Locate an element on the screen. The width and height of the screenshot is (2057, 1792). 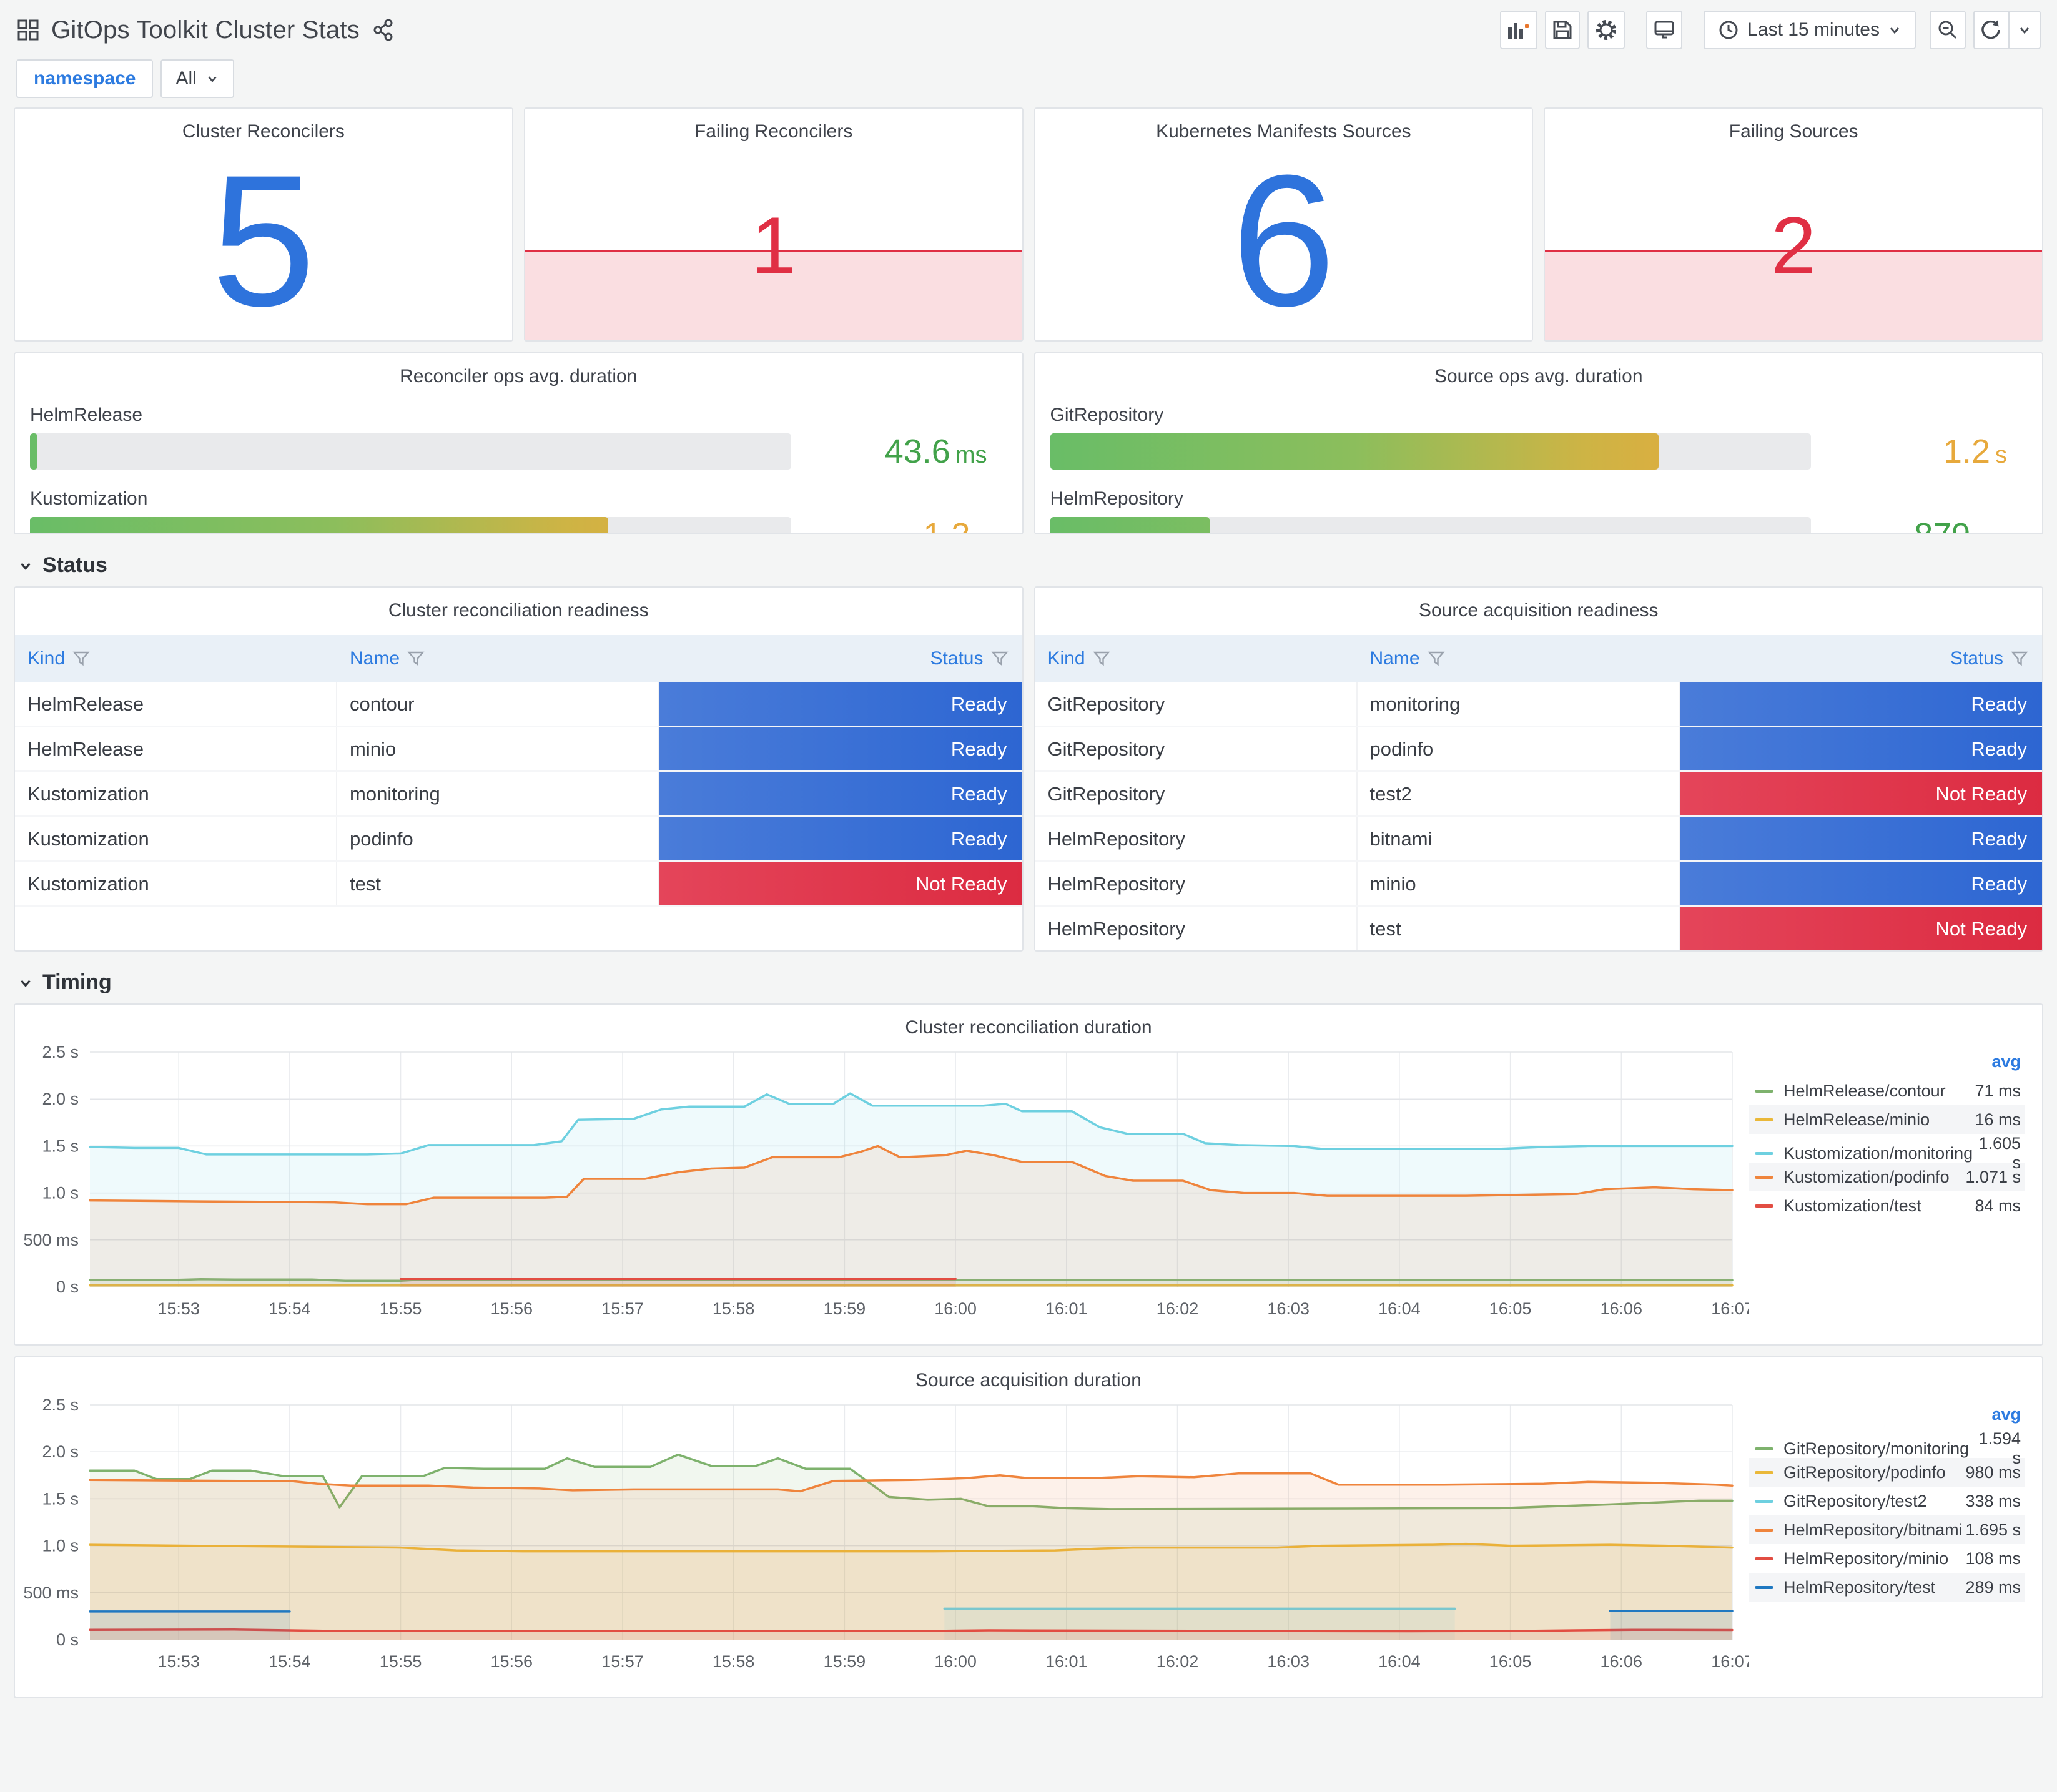
gauge-bar: HelmRelease 43.6 ms is located at coordinates (519, 438).